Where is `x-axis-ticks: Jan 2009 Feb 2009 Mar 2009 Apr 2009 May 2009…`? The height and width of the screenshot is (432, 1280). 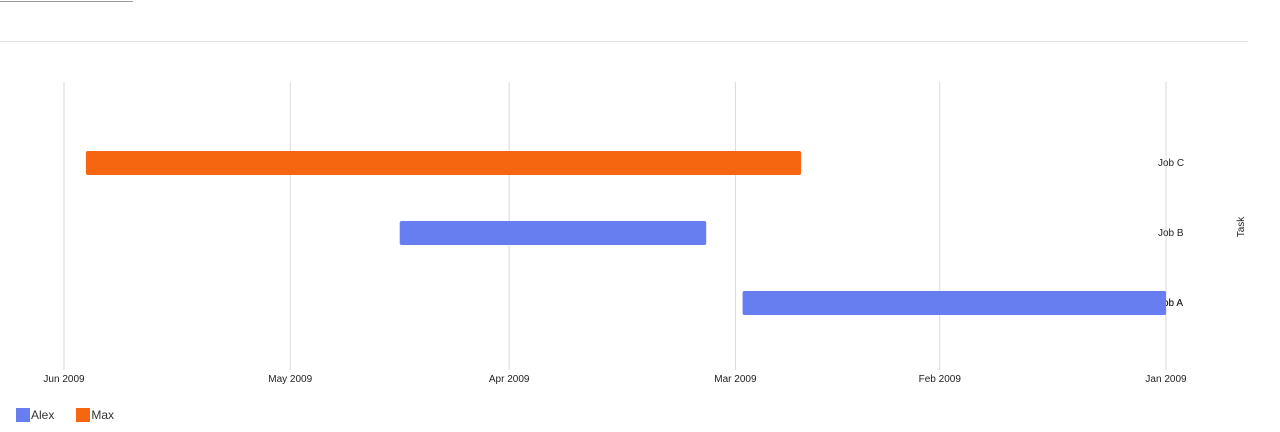 x-axis-ticks: Jan 2009 Feb 2009 Mar 2009 Apr 2009 May 2009… is located at coordinates (615, 379).